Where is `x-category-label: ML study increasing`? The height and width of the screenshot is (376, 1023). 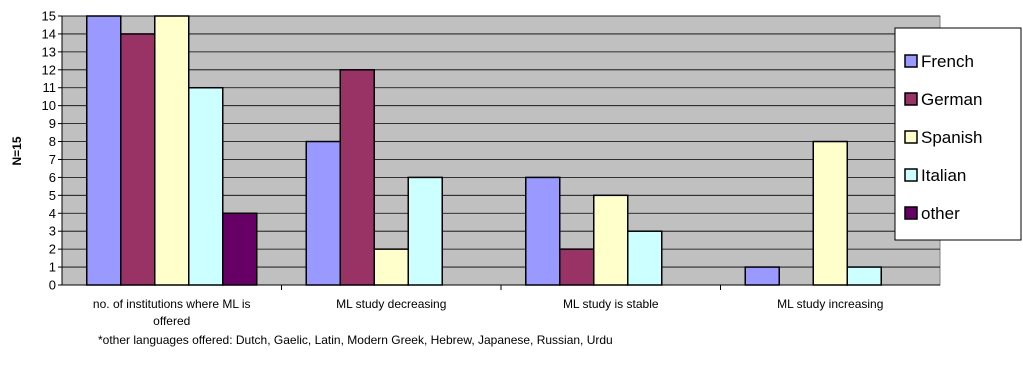
x-category-label: ML study increasing is located at coordinates (830, 304).